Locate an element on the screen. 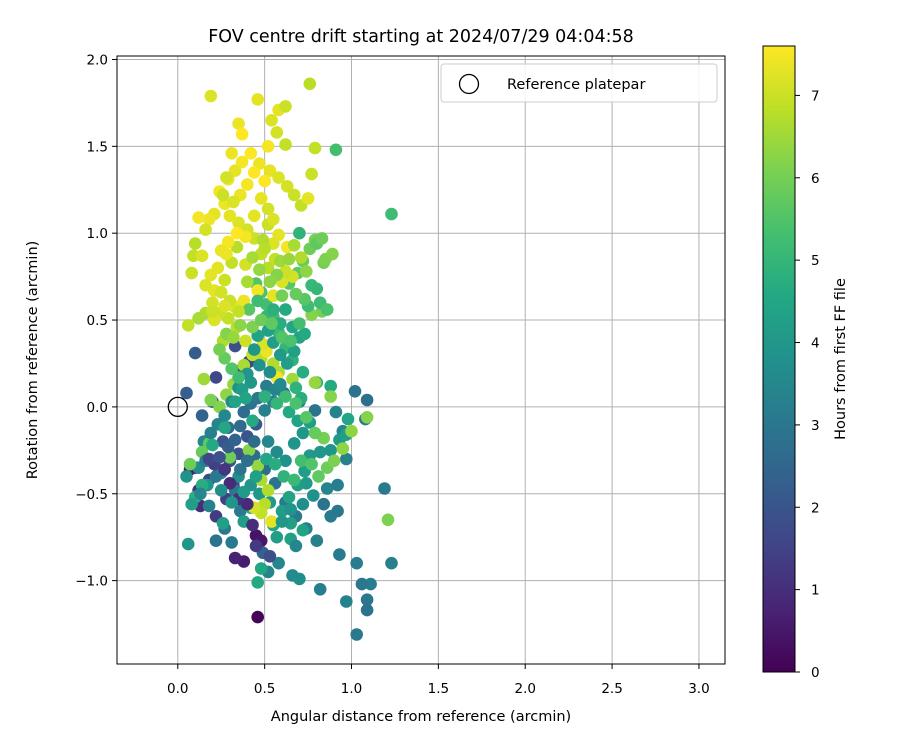 The height and width of the screenshot is (750, 900). colorbar-tick-label: 3 is located at coordinates (815, 426).